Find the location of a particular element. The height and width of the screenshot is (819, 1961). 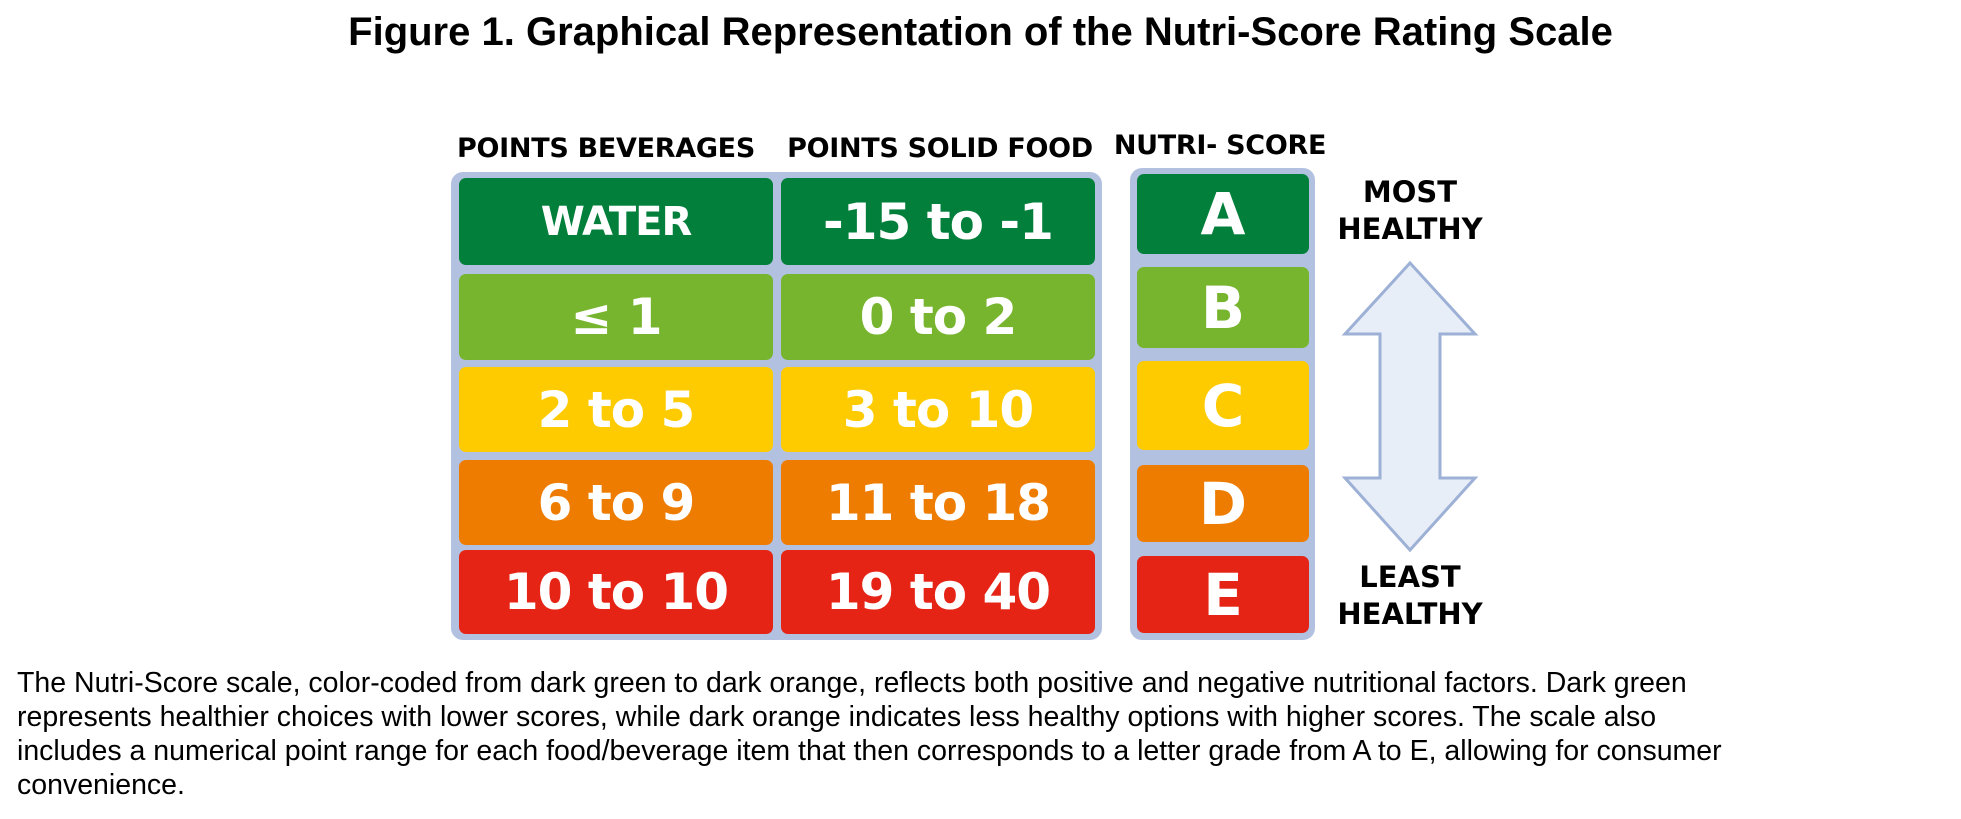

most-healthy-line1: MOST is located at coordinates (1410, 192).